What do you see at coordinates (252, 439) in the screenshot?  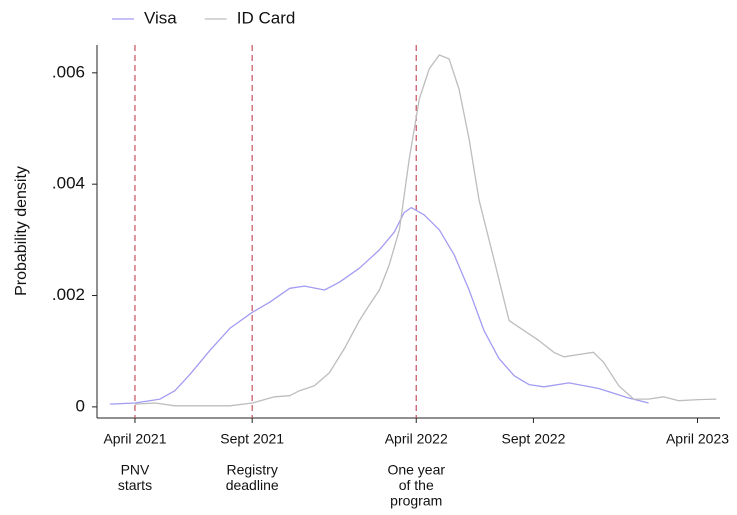 I see `x-tick-label: Sept 2021` at bounding box center [252, 439].